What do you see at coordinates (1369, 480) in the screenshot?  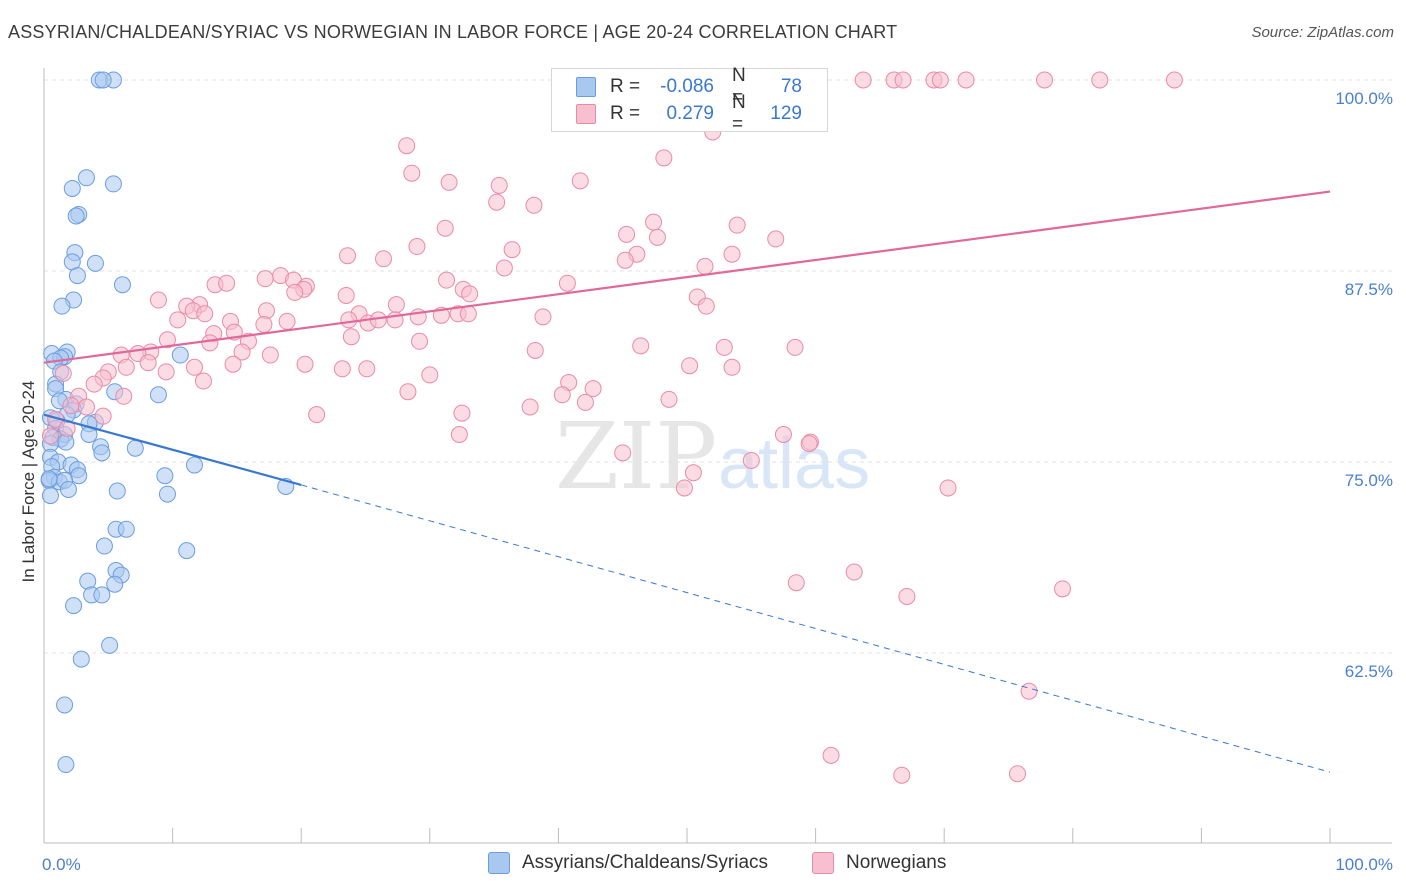 I see `y-tick-label: 75.0%` at bounding box center [1369, 480].